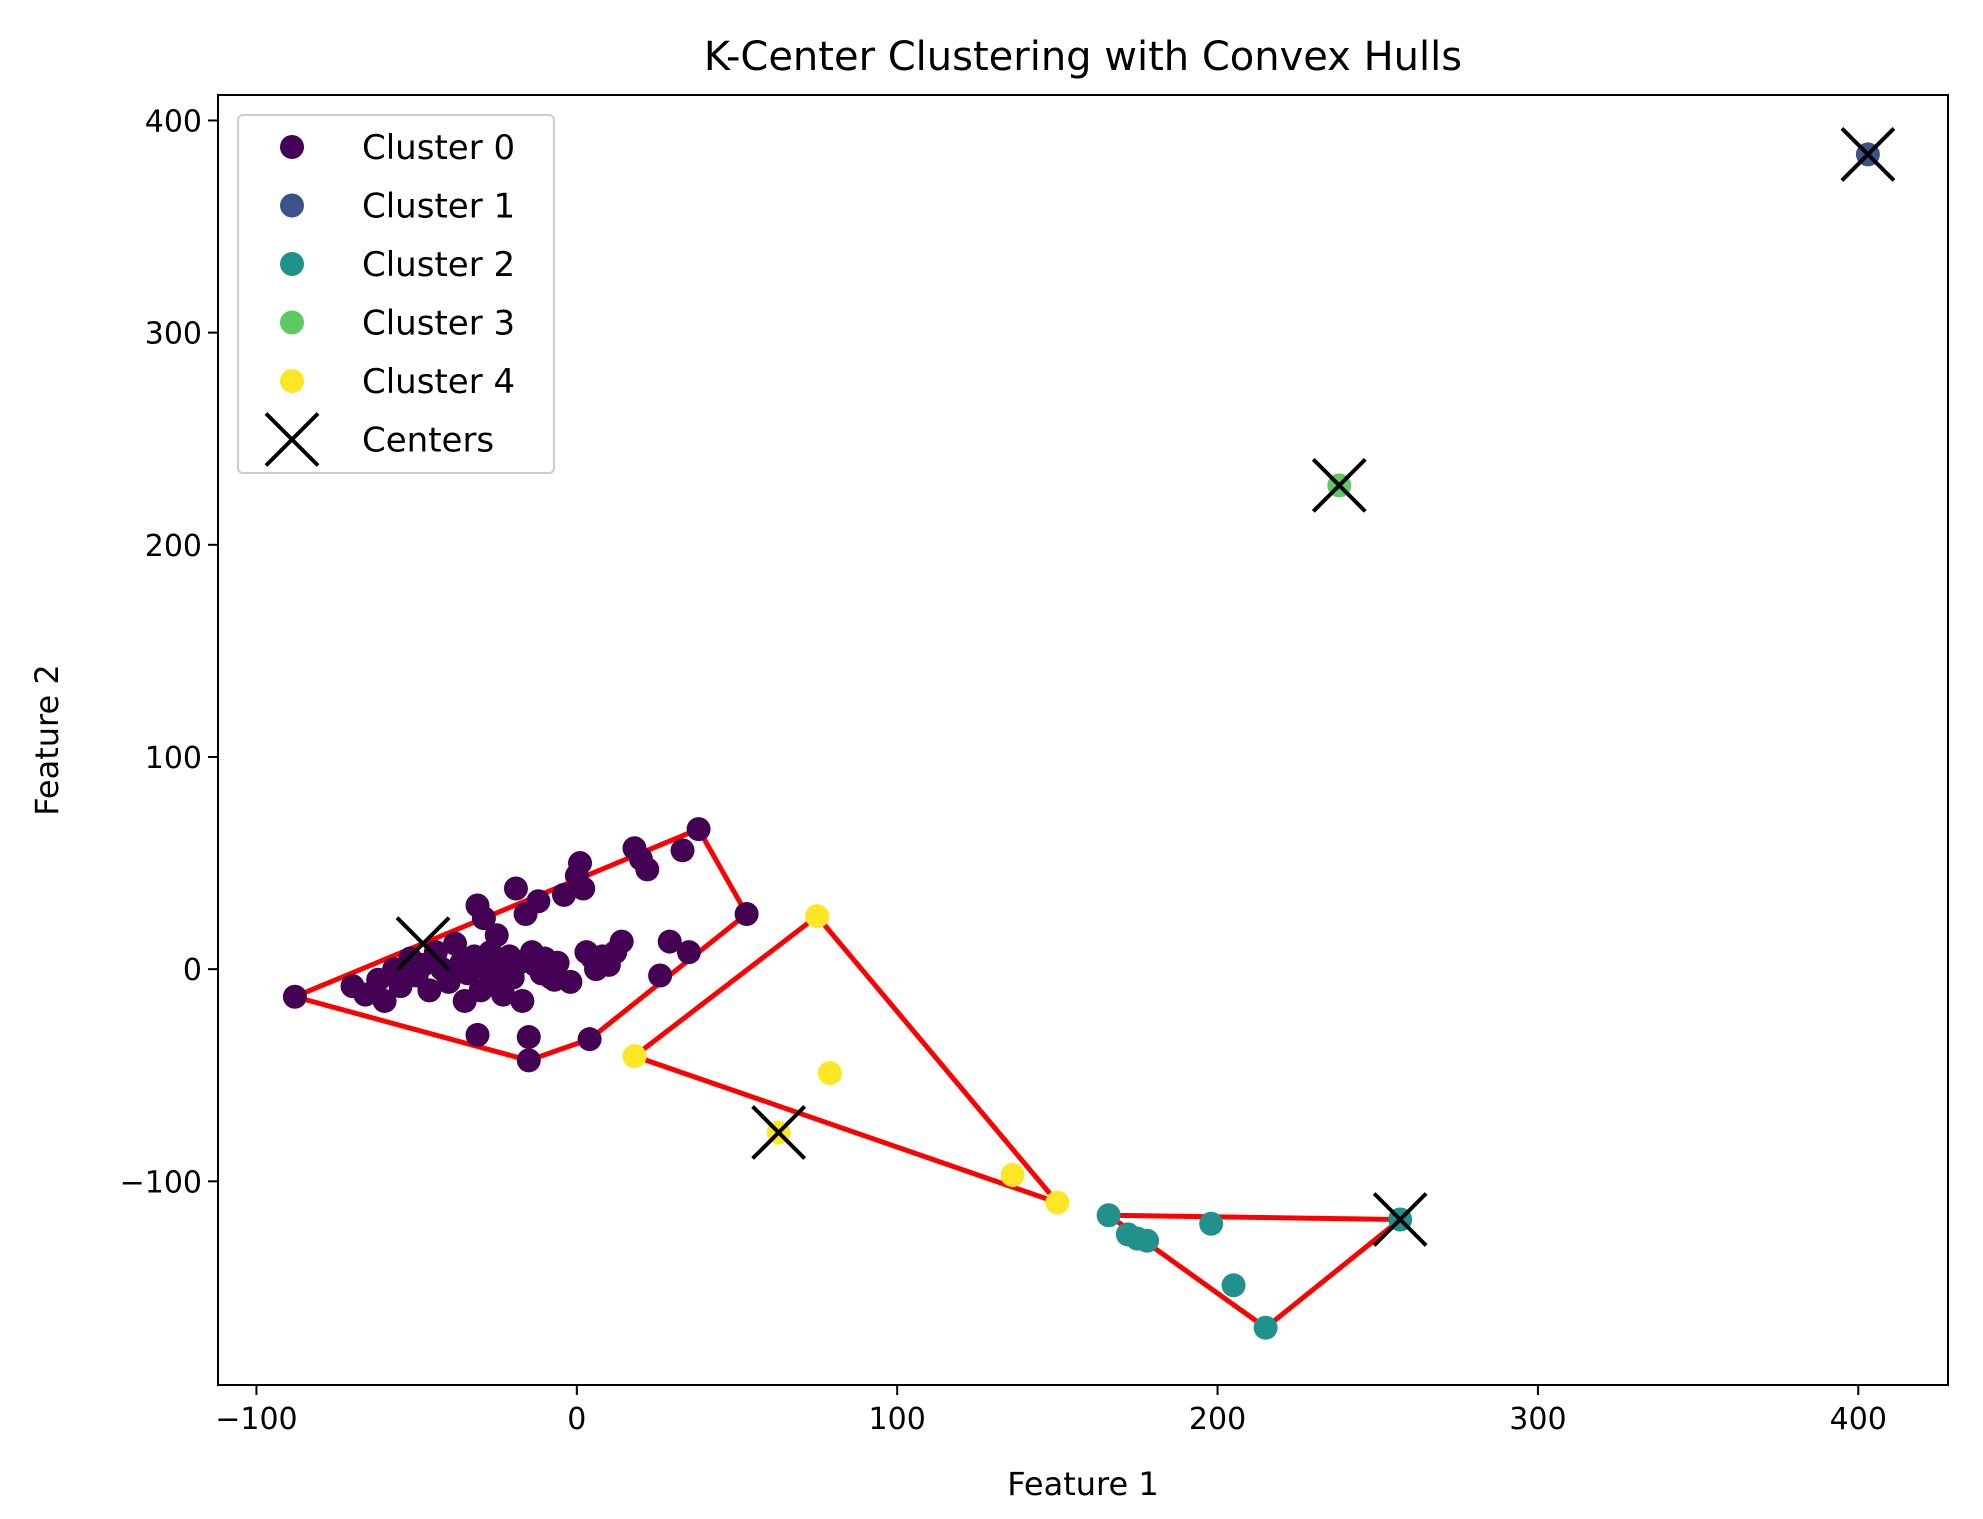  What do you see at coordinates (173, 546) in the screenshot?
I see `y-tick-label: 200` at bounding box center [173, 546].